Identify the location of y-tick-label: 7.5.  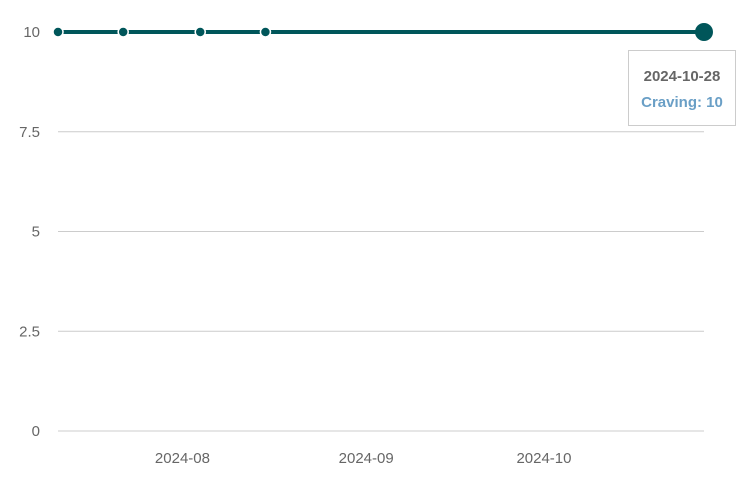
(29, 132).